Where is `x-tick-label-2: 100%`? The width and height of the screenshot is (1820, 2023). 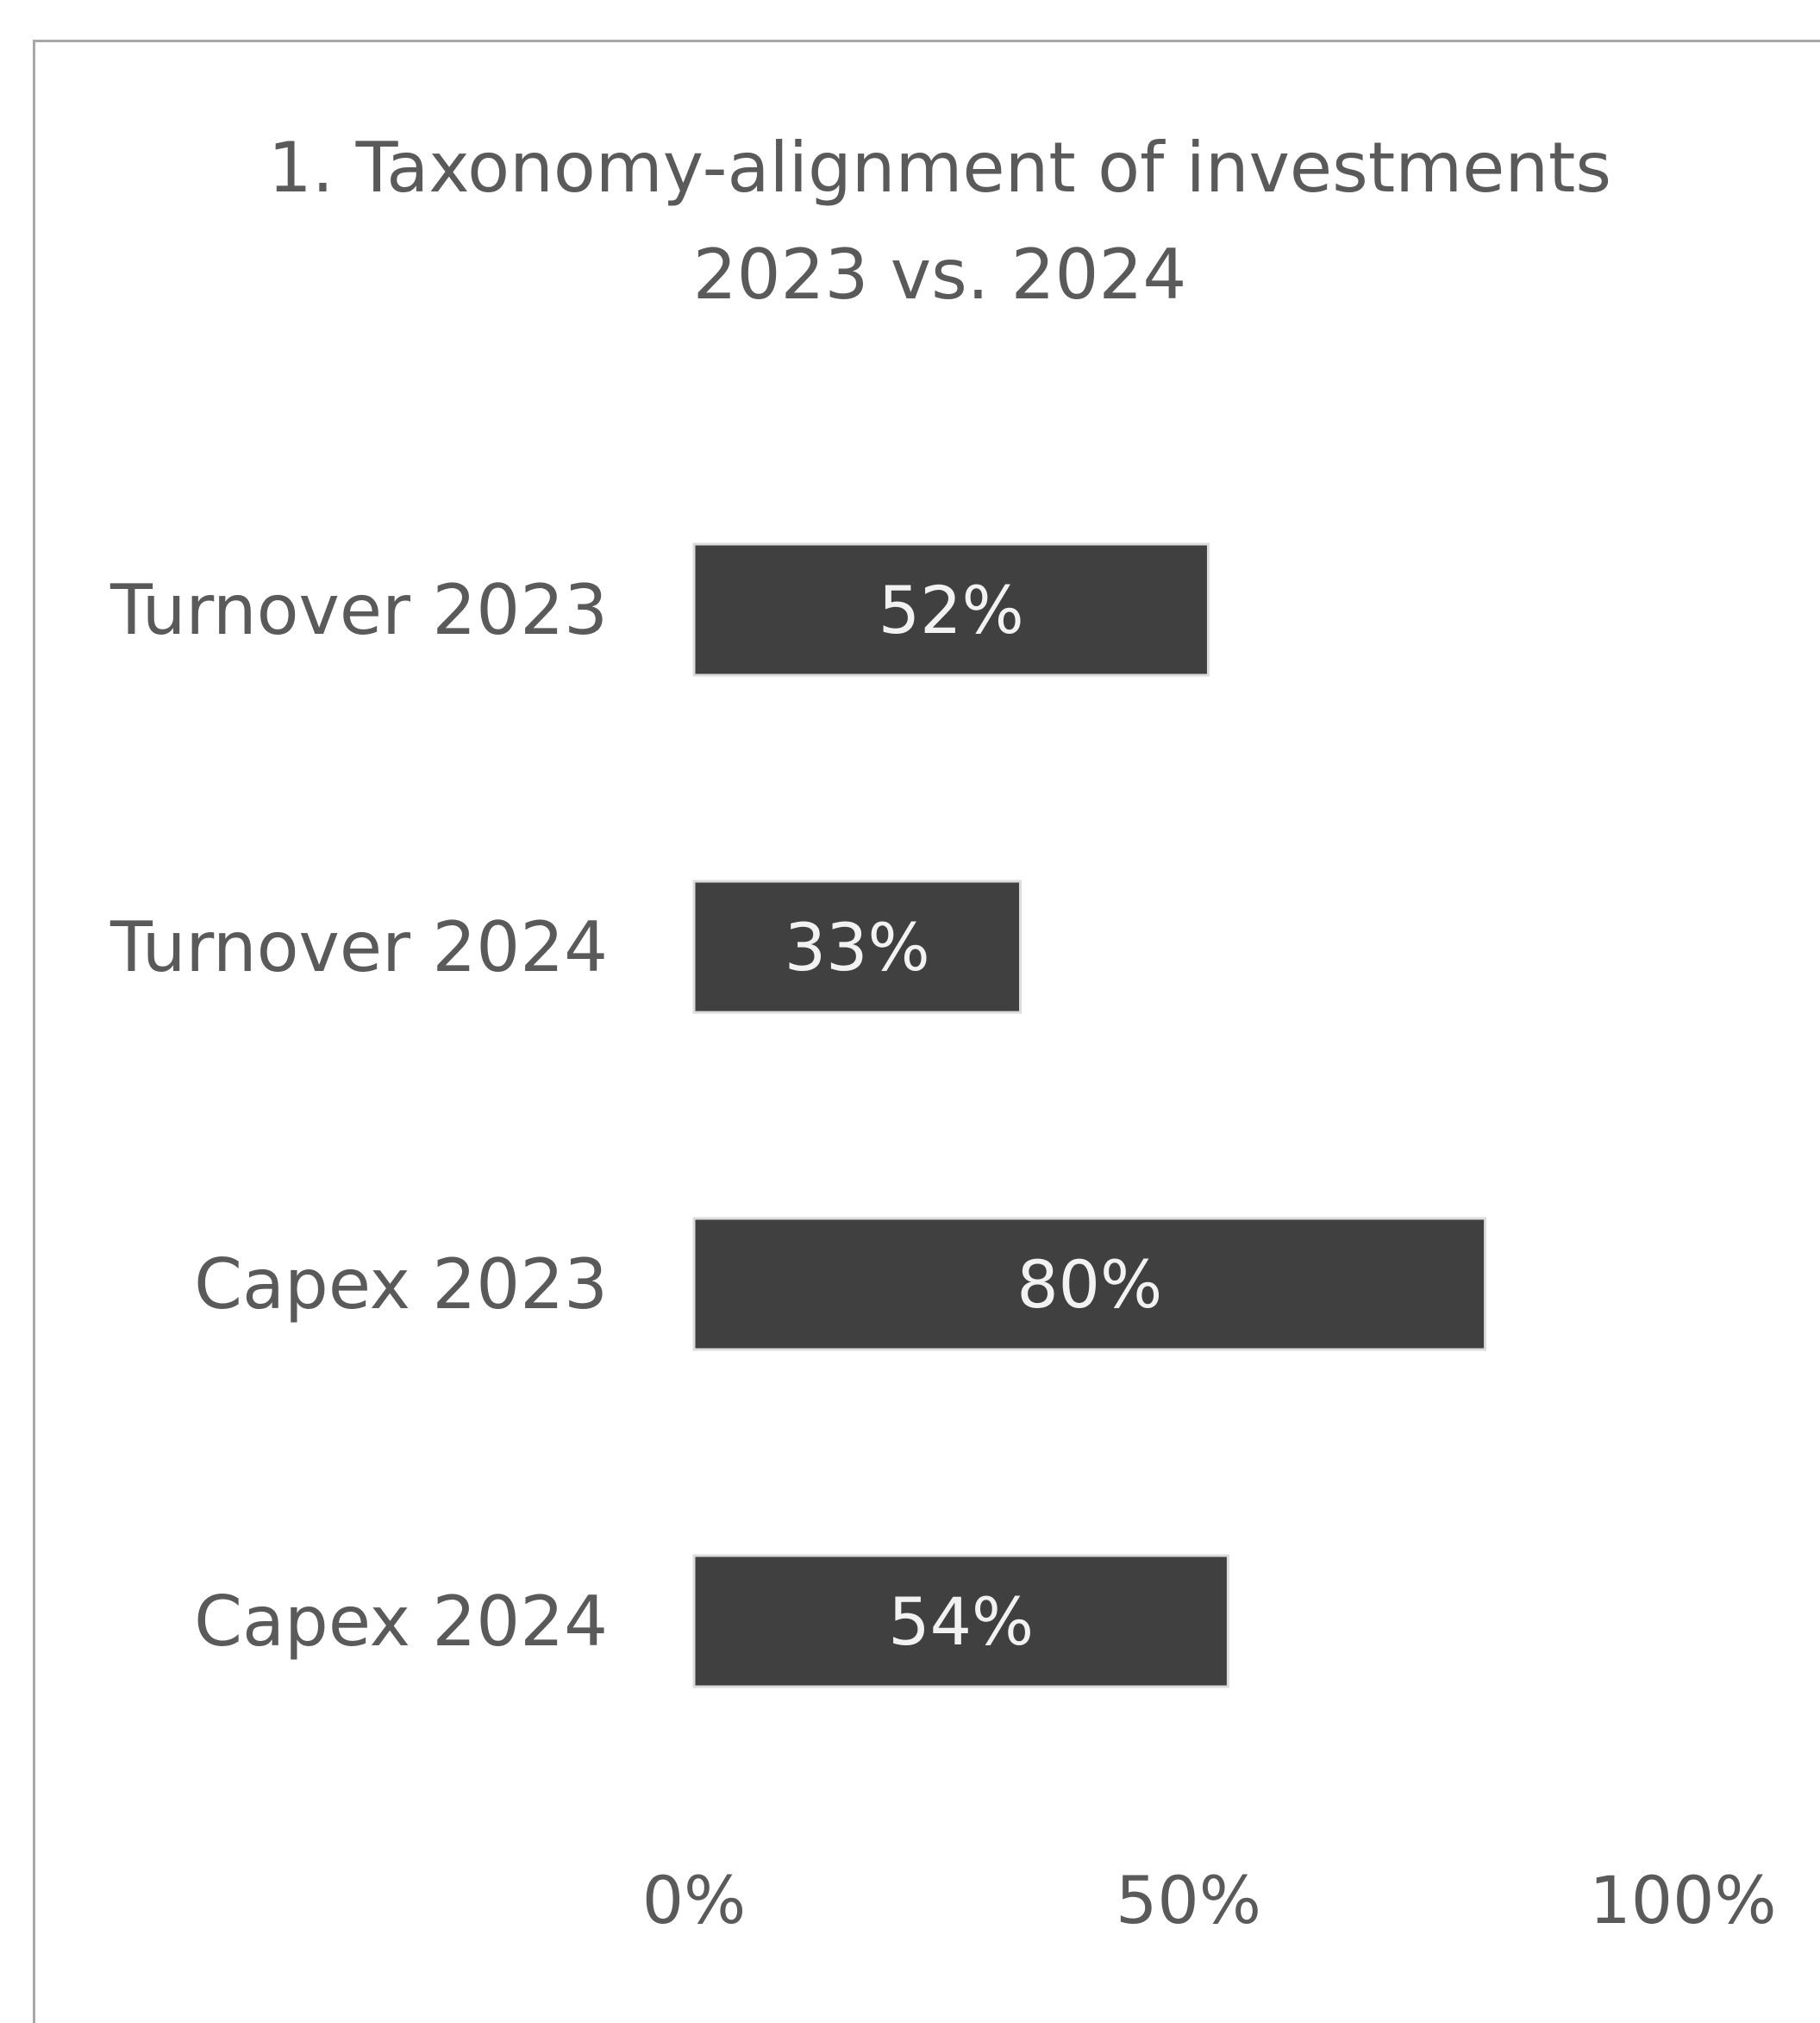 x-tick-label-2: 100% is located at coordinates (1683, 1900).